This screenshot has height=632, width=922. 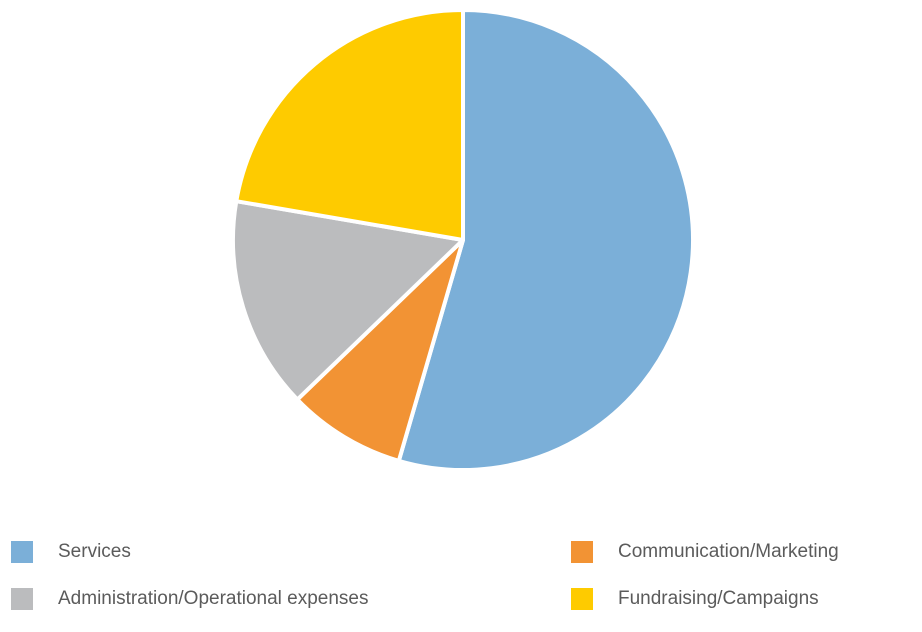 What do you see at coordinates (349, 125) in the screenshot?
I see `pie-slice-fundraising-campaigns` at bounding box center [349, 125].